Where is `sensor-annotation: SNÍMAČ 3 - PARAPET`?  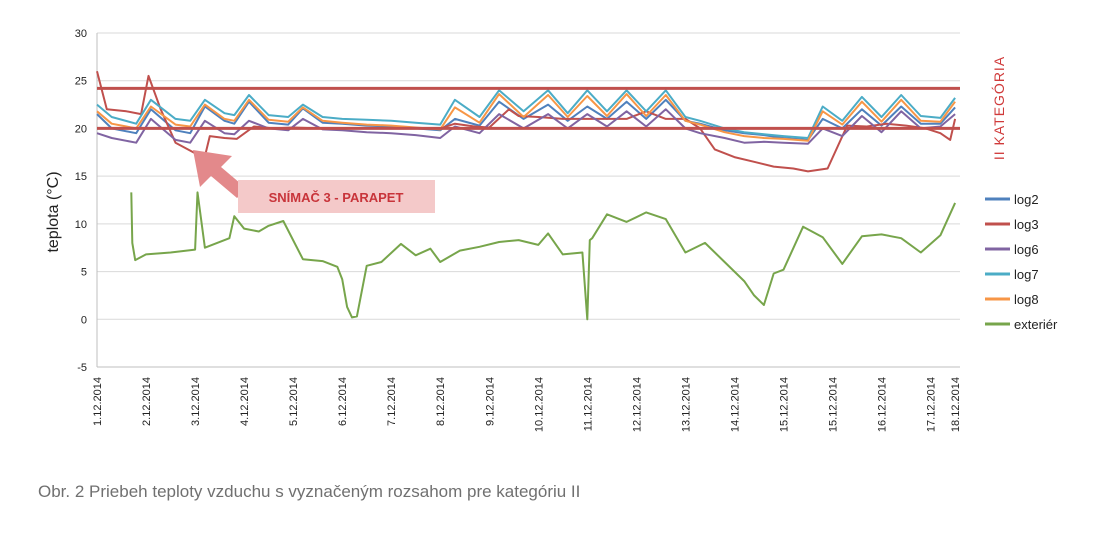 sensor-annotation: SNÍMAČ 3 - PARAPET is located at coordinates (314, 181).